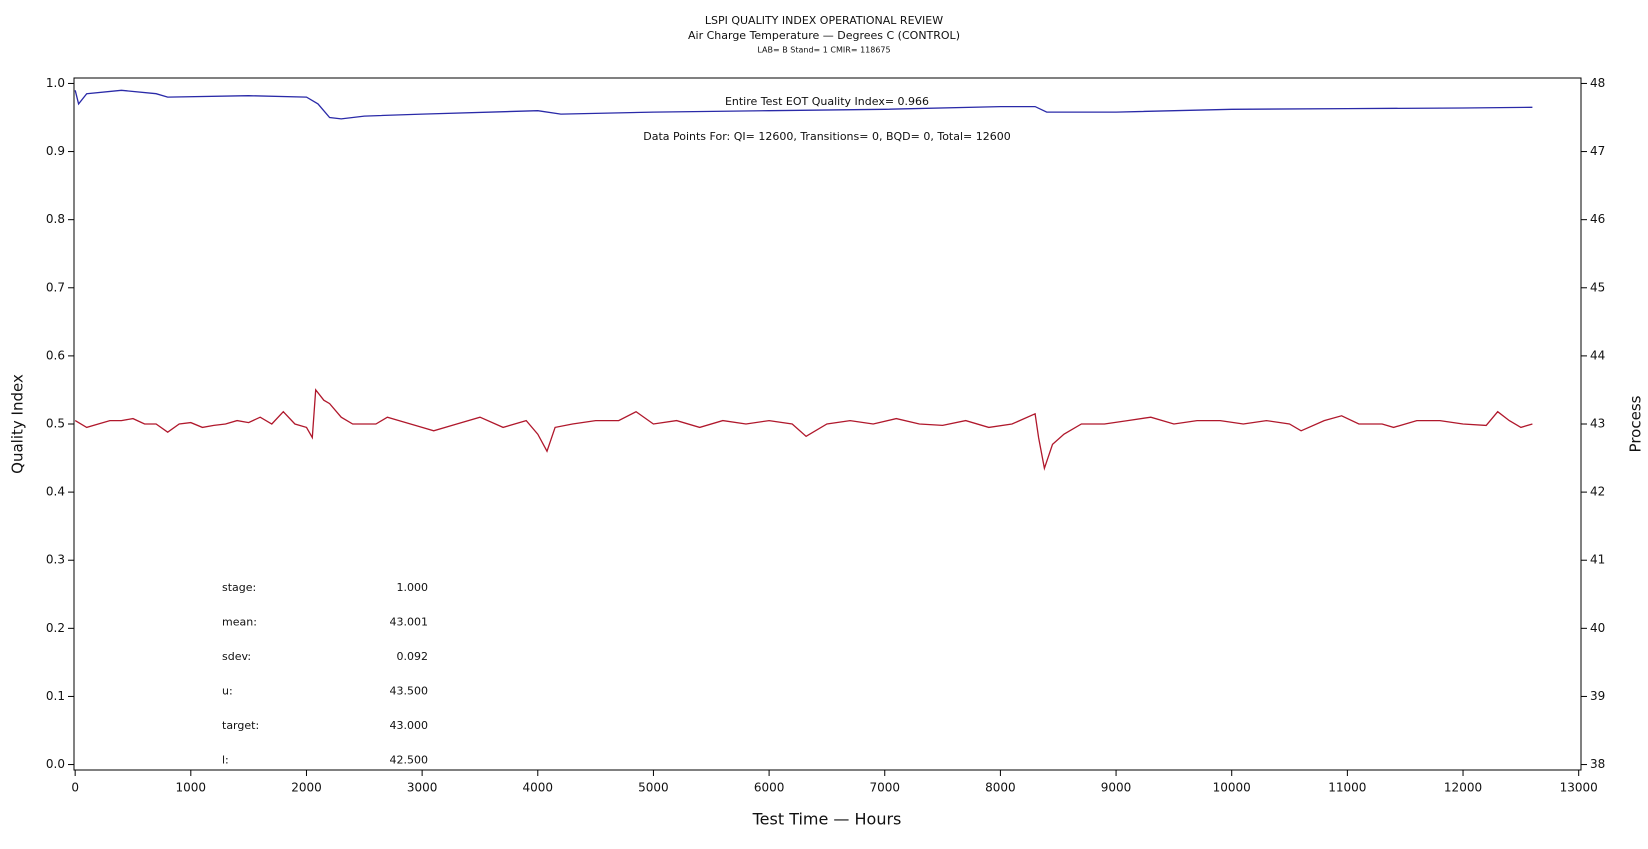 The width and height of the screenshot is (1648, 849). What do you see at coordinates (827, 819) in the screenshot?
I see `x-axis-label: Test Time — Hours` at bounding box center [827, 819].